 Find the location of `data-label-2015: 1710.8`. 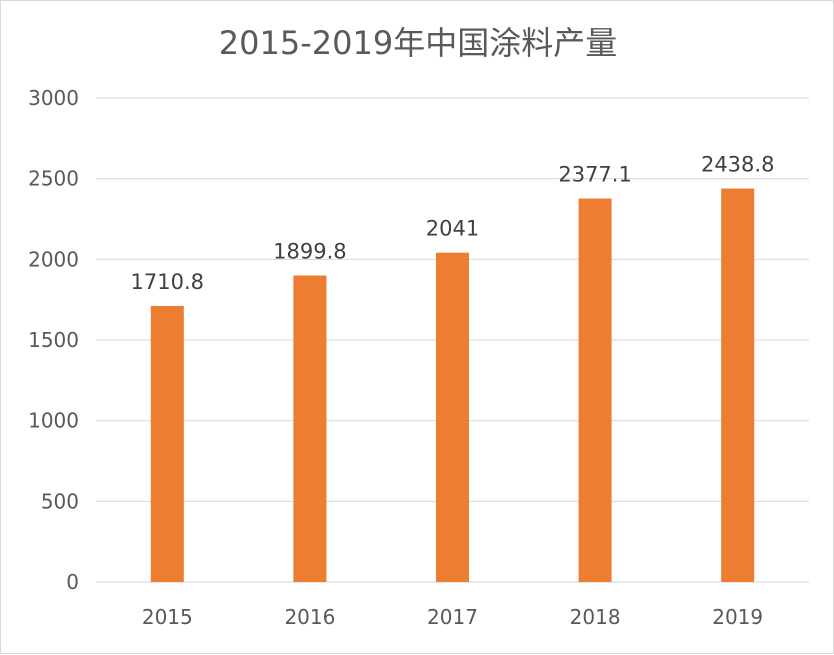

data-label-2015: 1710.8 is located at coordinates (167, 282).